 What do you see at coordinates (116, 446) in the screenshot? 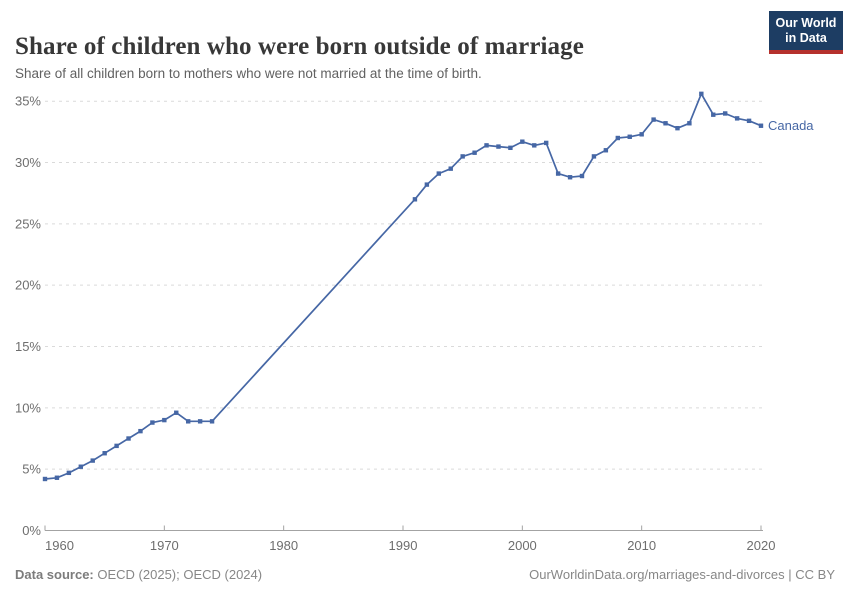
I see `canada-point-1966` at bounding box center [116, 446].